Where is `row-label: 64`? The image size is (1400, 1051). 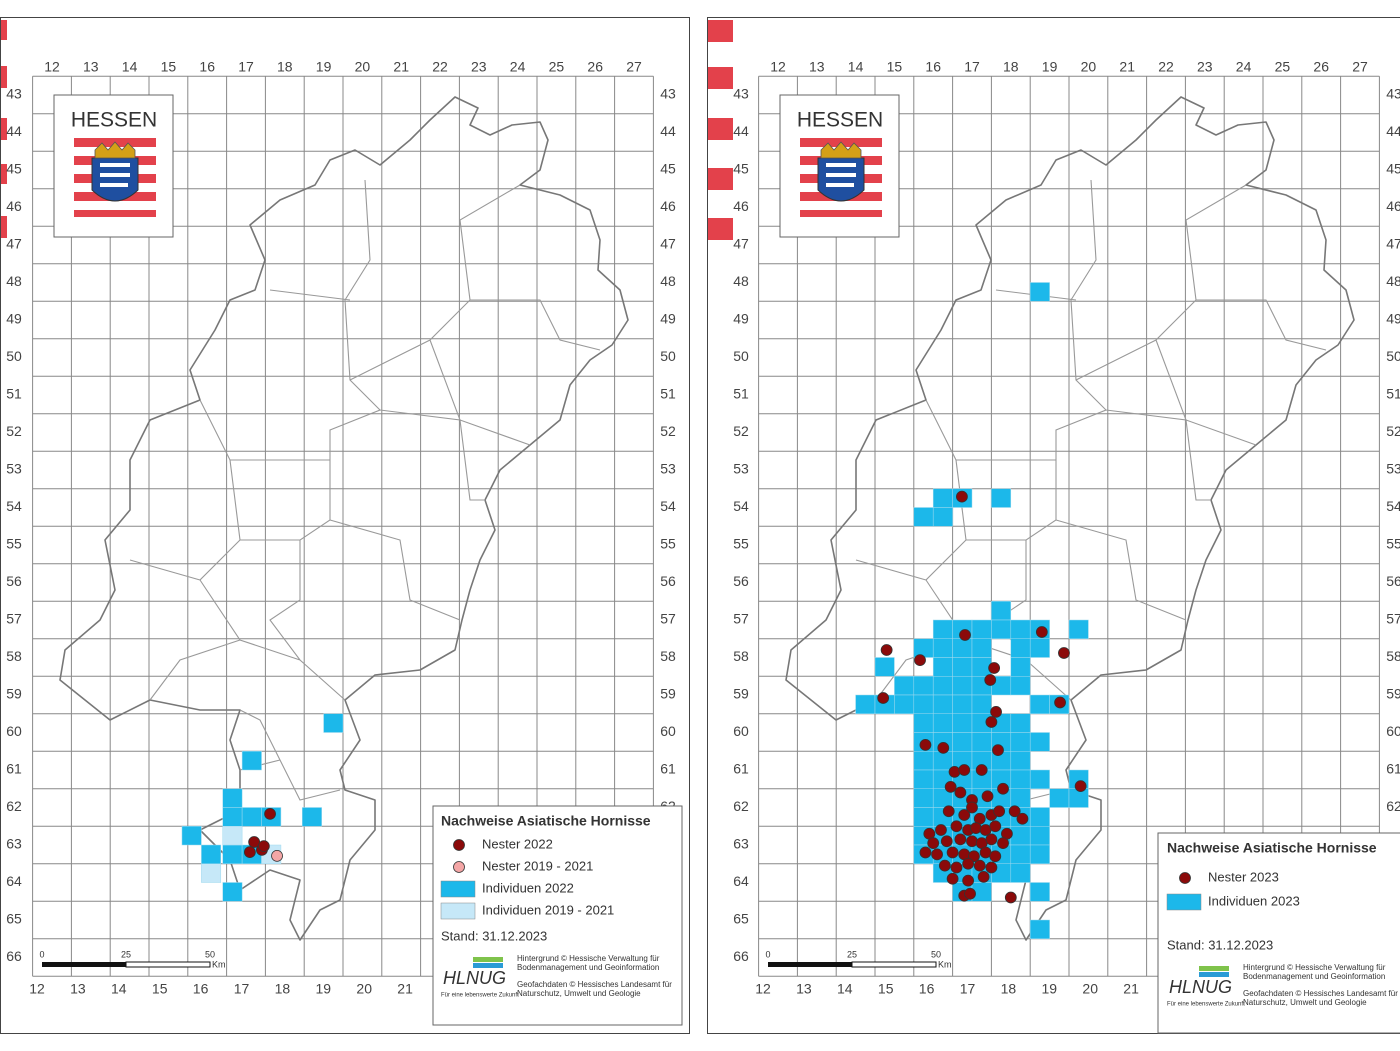
row-label: 64 is located at coordinates (741, 881).